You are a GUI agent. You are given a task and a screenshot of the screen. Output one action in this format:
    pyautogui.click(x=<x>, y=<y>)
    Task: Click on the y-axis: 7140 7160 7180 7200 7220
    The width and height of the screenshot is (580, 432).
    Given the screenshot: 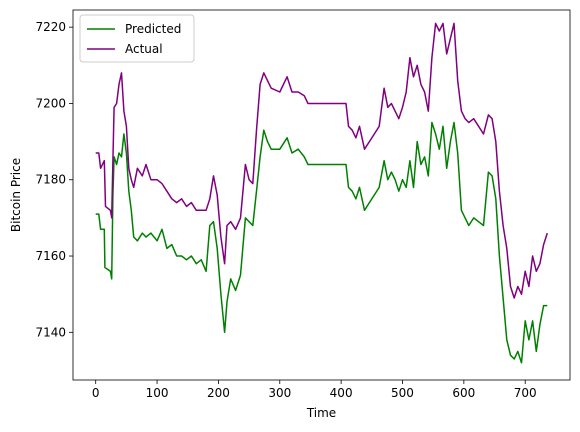 What is the action you would take?
    pyautogui.click(x=54, y=179)
    